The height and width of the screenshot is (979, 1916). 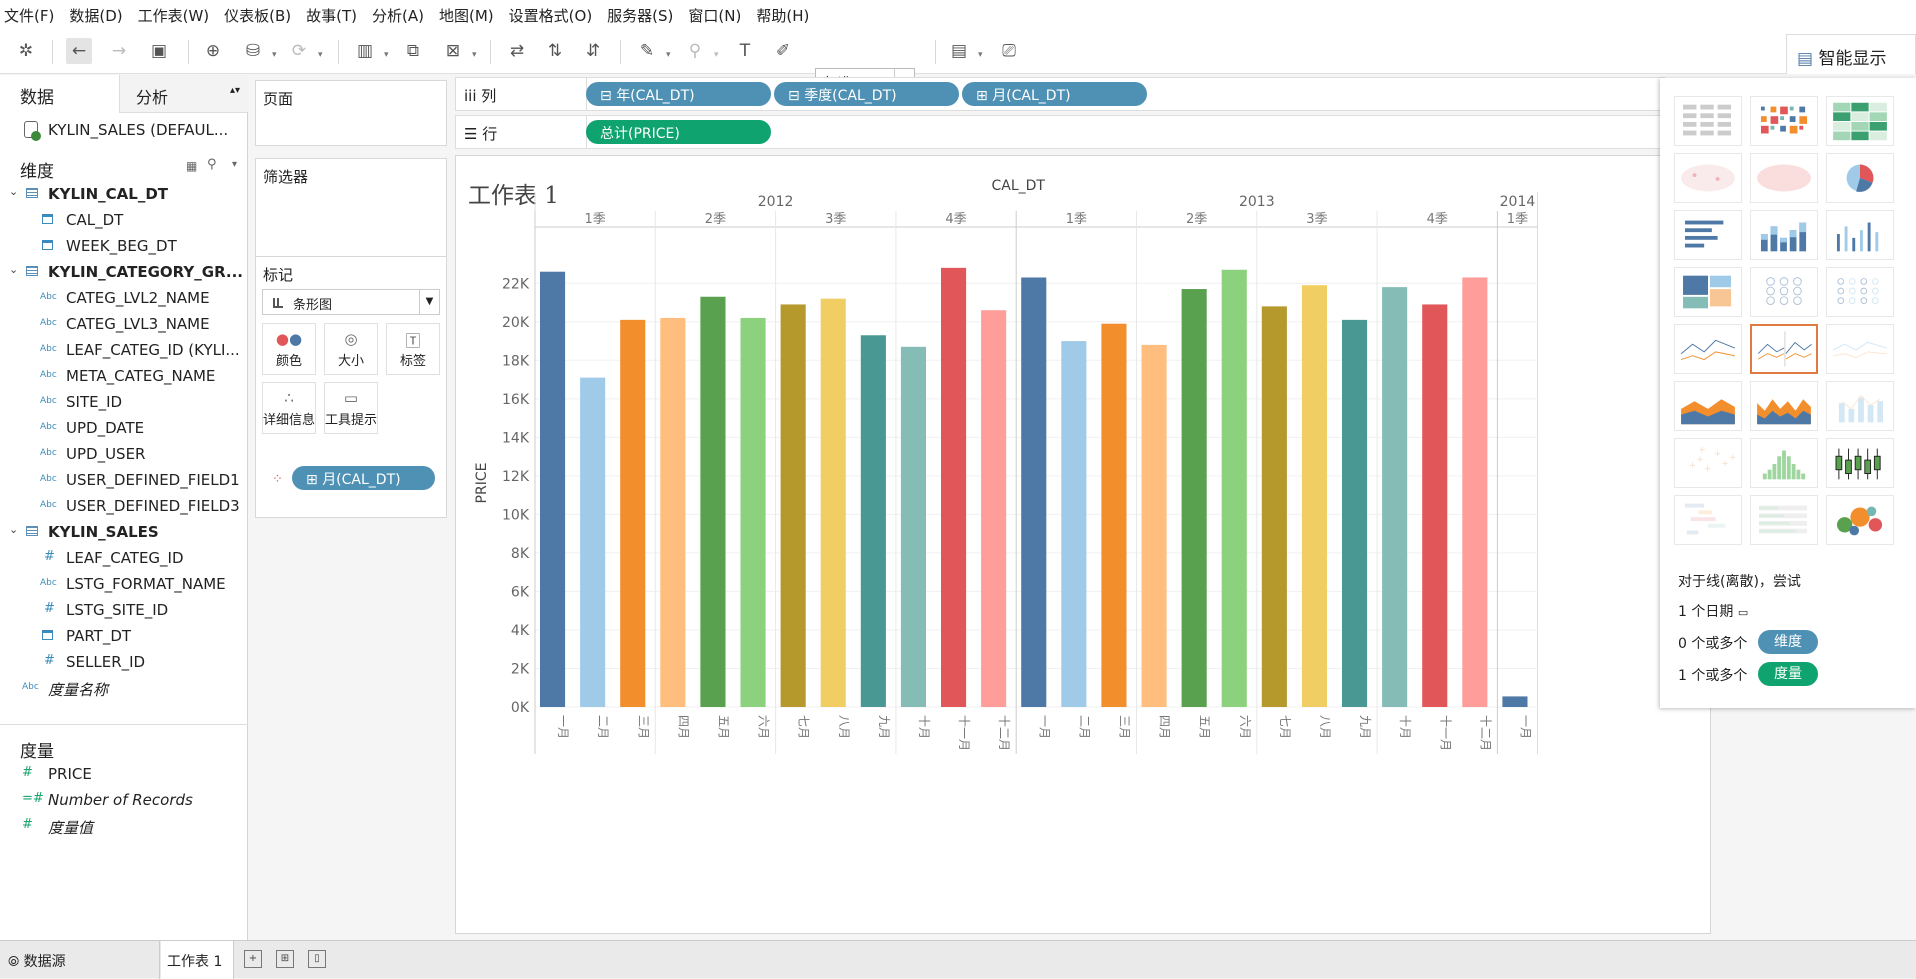 I want to click on dimension-field: PART_DT, so click(x=123, y=636).